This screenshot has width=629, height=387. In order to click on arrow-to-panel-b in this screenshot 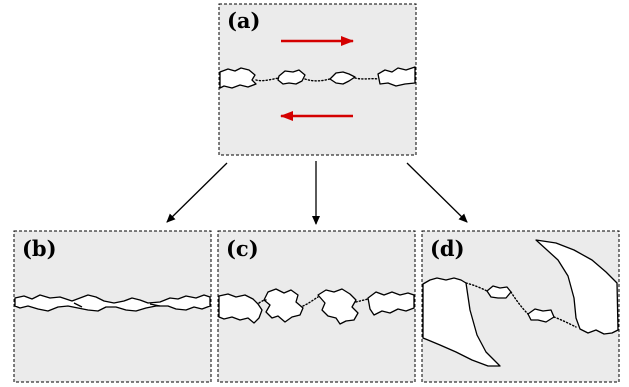, I will do `click(197, 192)`.